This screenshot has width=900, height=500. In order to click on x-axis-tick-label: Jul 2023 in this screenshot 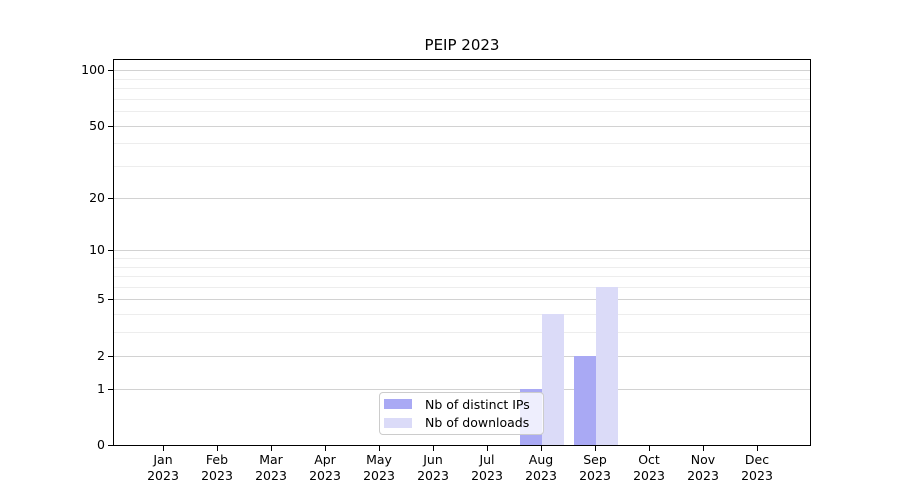, I will do `click(487, 467)`.